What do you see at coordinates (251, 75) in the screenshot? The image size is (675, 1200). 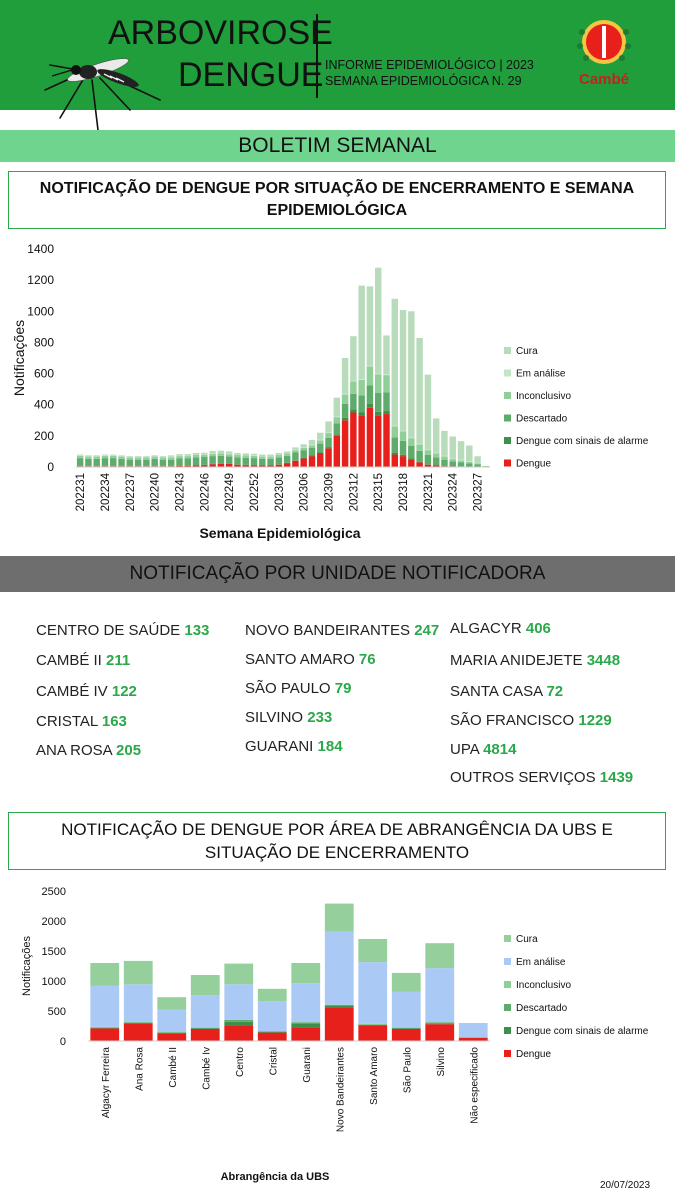 I see `header-title-line2: DENGUE` at bounding box center [251, 75].